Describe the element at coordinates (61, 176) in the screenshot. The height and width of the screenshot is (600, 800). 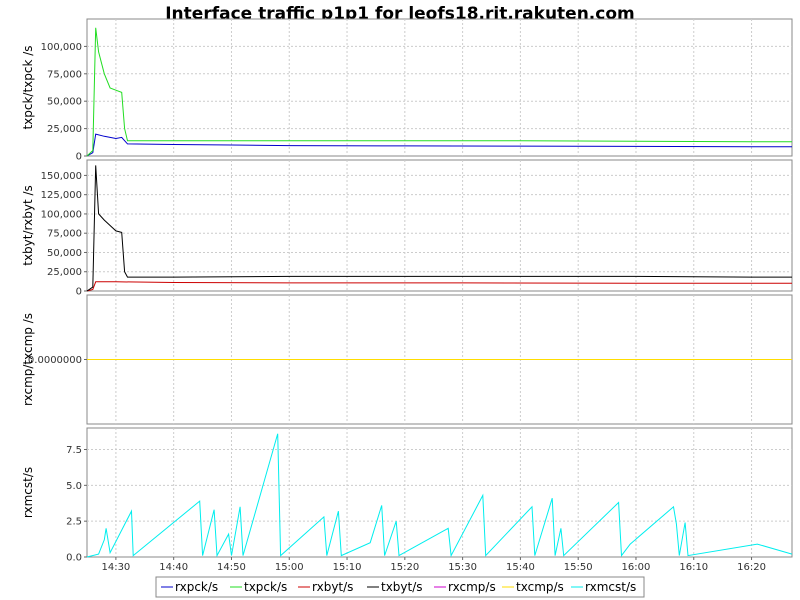
I see `y-tick-label: 150,000` at that location.